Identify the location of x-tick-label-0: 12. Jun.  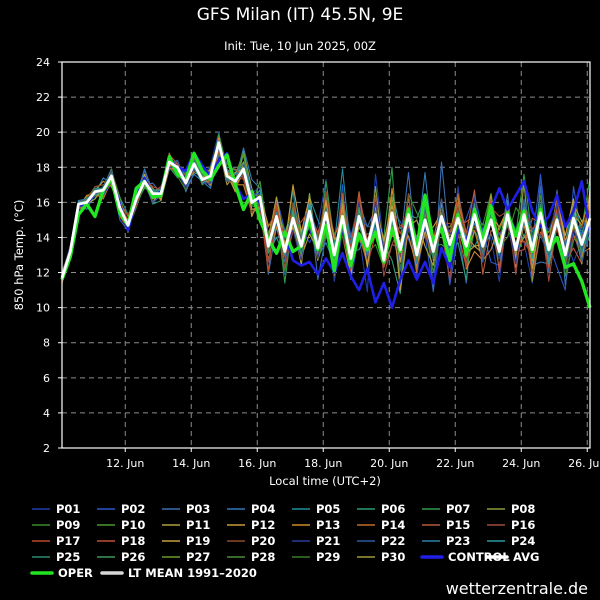
(125, 463).